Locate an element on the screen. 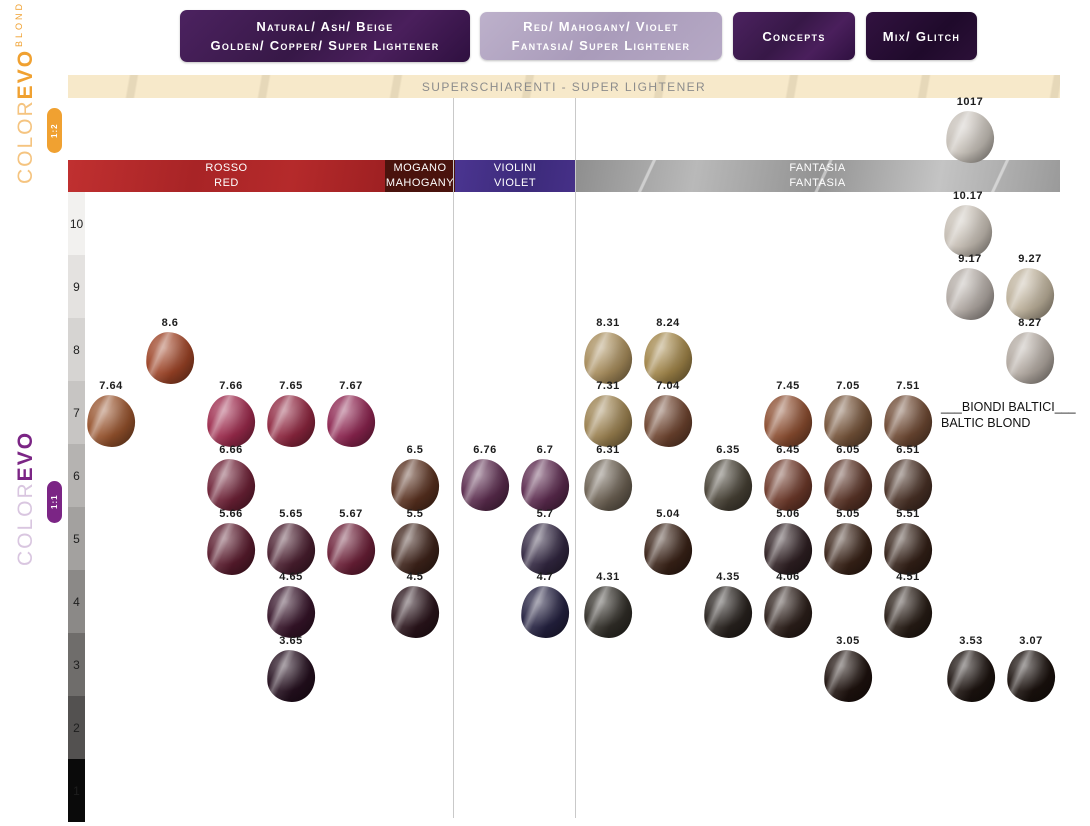  swatch-code-label: 7.51 is located at coordinates (908, 386).